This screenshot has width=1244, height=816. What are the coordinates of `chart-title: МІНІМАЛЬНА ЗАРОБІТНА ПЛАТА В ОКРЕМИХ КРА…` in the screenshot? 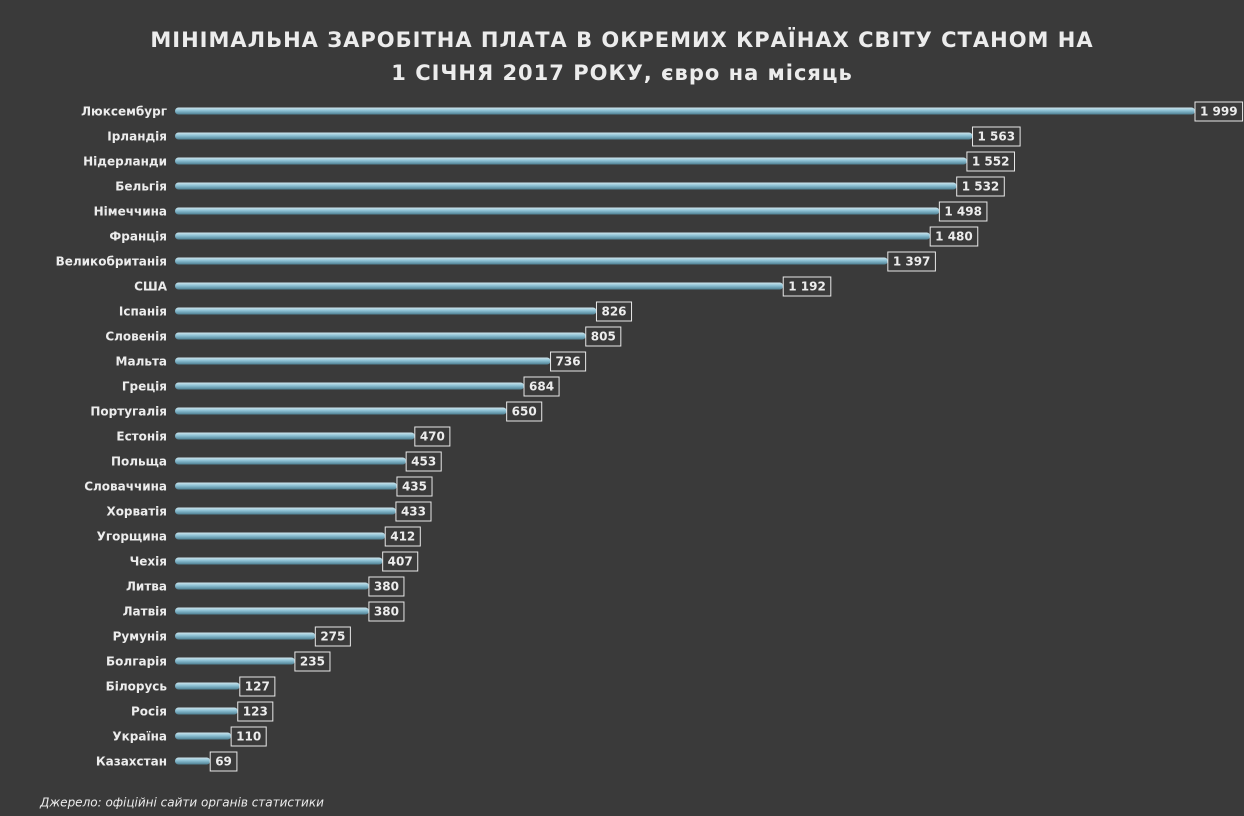 It's located at (621, 39).